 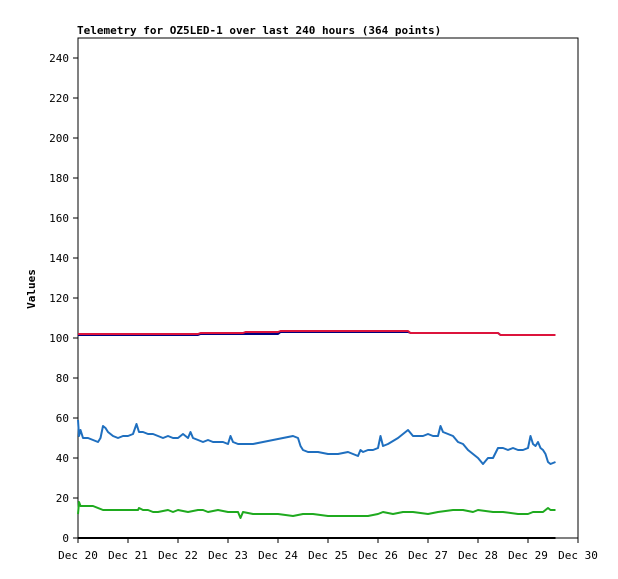 What do you see at coordinates (62, 458) in the screenshot?
I see `y-tick-label: 40` at bounding box center [62, 458].